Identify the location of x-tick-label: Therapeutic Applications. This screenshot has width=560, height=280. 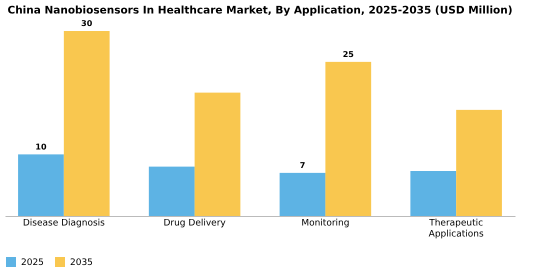
(456, 229).